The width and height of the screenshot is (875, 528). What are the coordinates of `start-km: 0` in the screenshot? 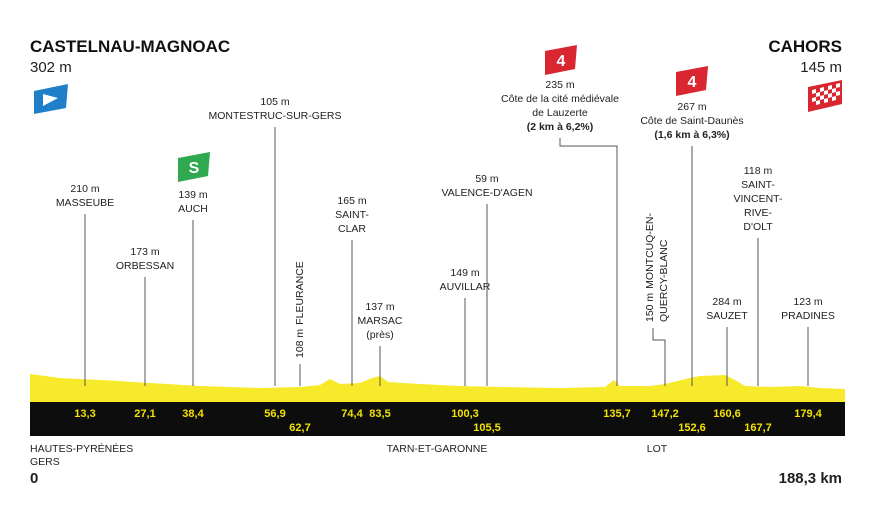 It's located at (34, 478).